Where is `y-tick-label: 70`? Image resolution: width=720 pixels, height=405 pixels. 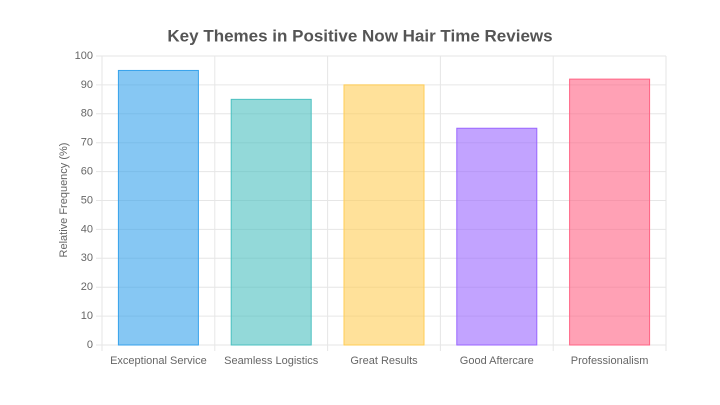
y-tick-label: 70 is located at coordinates (87, 143).